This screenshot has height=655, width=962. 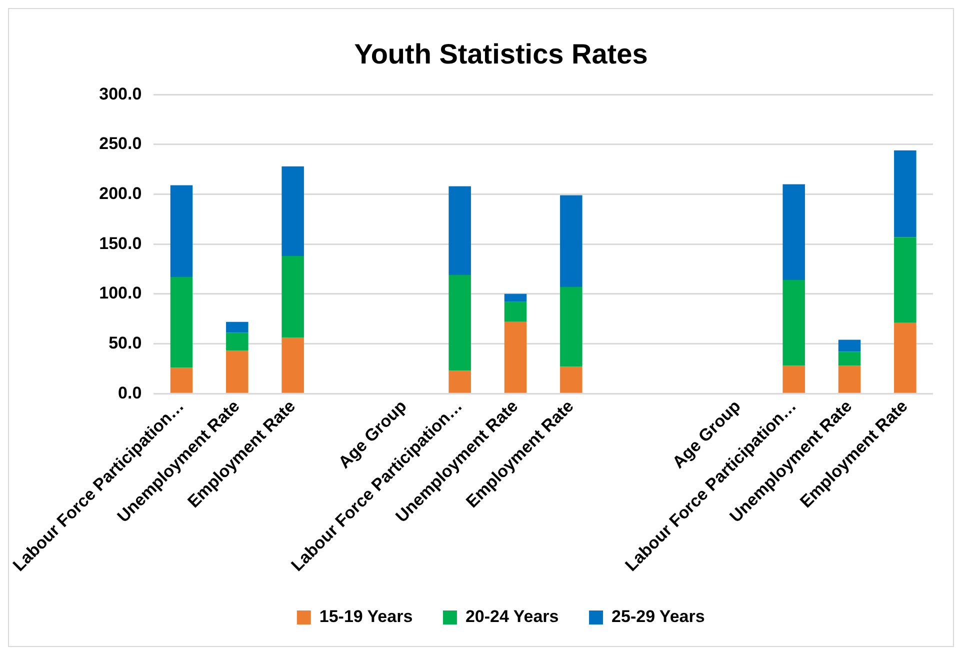 What do you see at coordinates (501, 54) in the screenshot?
I see `chart-title: Youth Statistics Rates` at bounding box center [501, 54].